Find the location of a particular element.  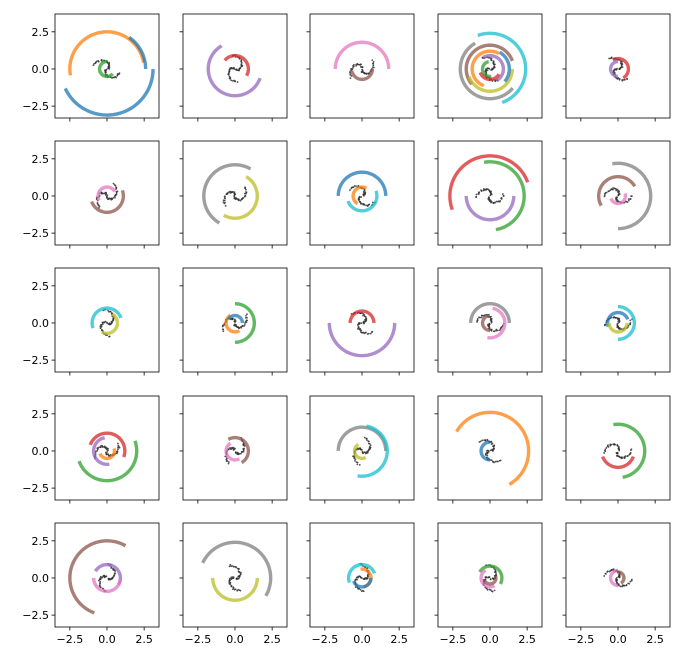

subplot-4-1: −2.5 0.0 2.5 is located at coordinates (233, 584).